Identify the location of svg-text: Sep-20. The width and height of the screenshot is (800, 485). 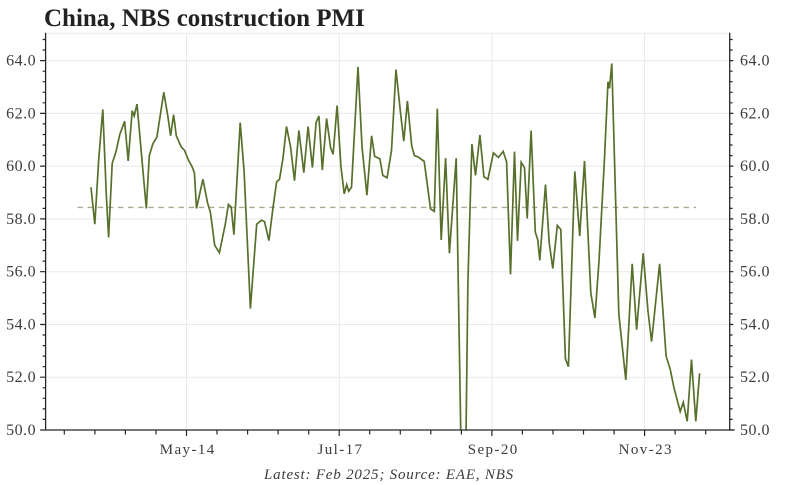
(493, 450).